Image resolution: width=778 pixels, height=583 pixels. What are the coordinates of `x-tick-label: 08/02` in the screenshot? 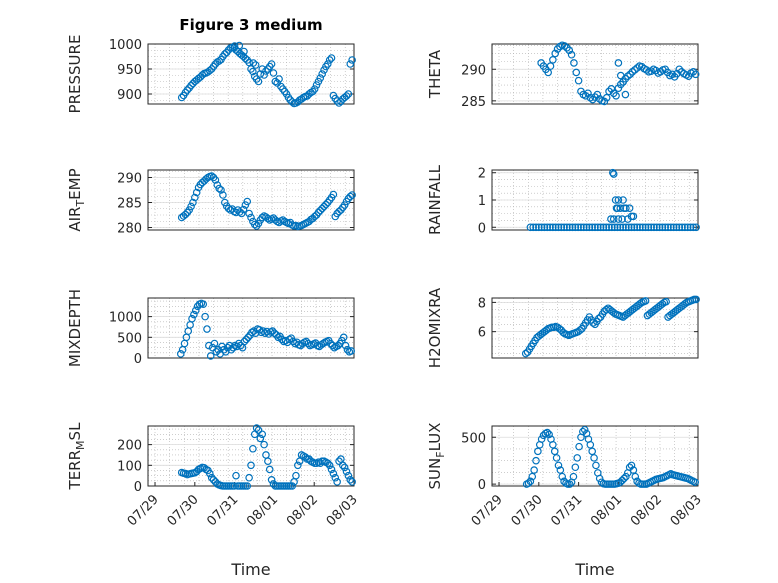 It's located at (302, 510).